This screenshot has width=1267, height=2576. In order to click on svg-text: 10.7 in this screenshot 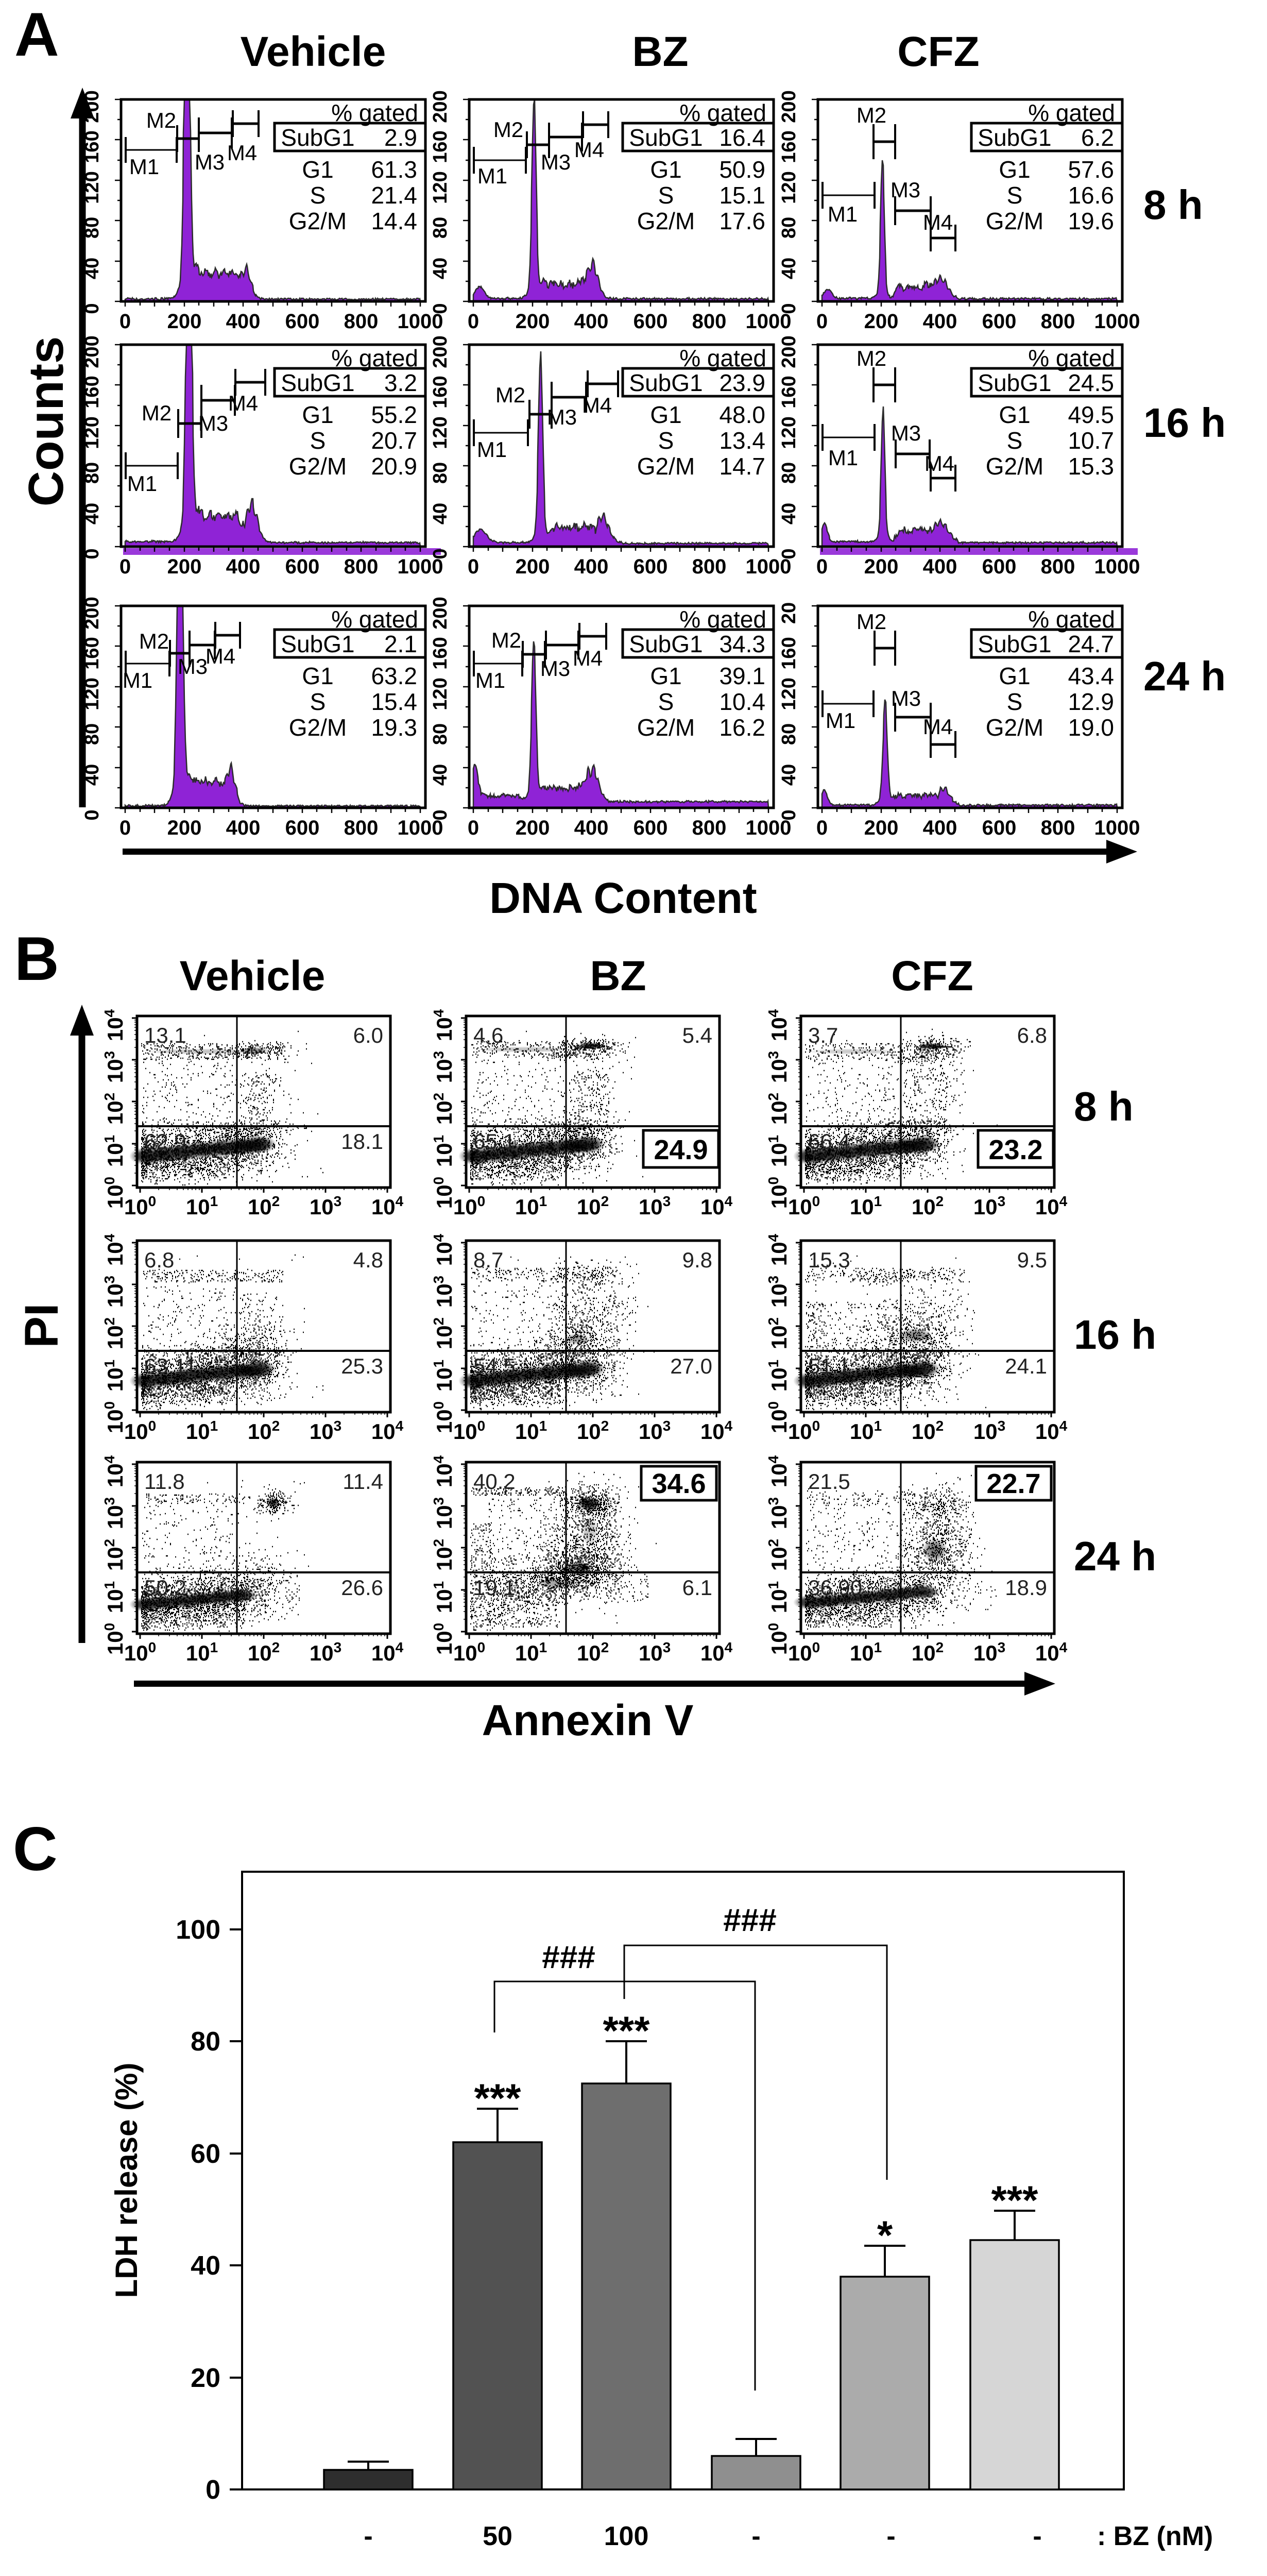, I will do `click(1091, 440)`.